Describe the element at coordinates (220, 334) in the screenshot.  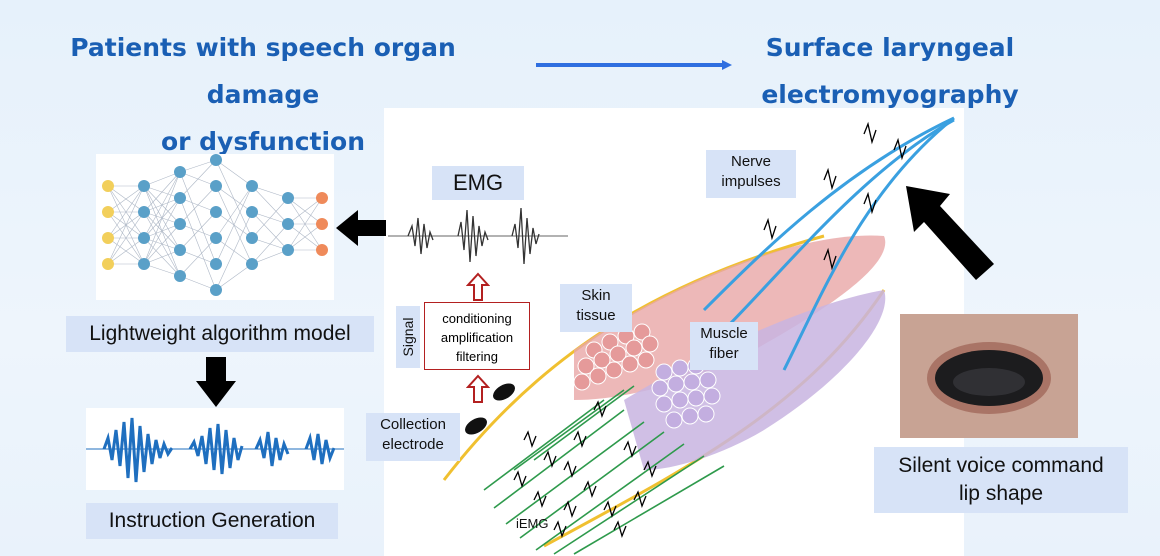
I see `algorithm-model-label: Lightweight algorithm model` at that location.